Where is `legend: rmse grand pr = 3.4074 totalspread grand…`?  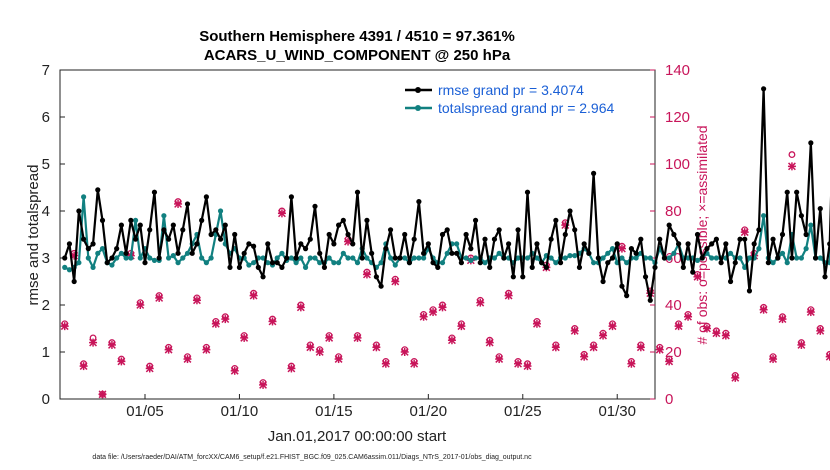 legend: rmse grand pr = 3.4074 totalspread grand… is located at coordinates (510, 99).